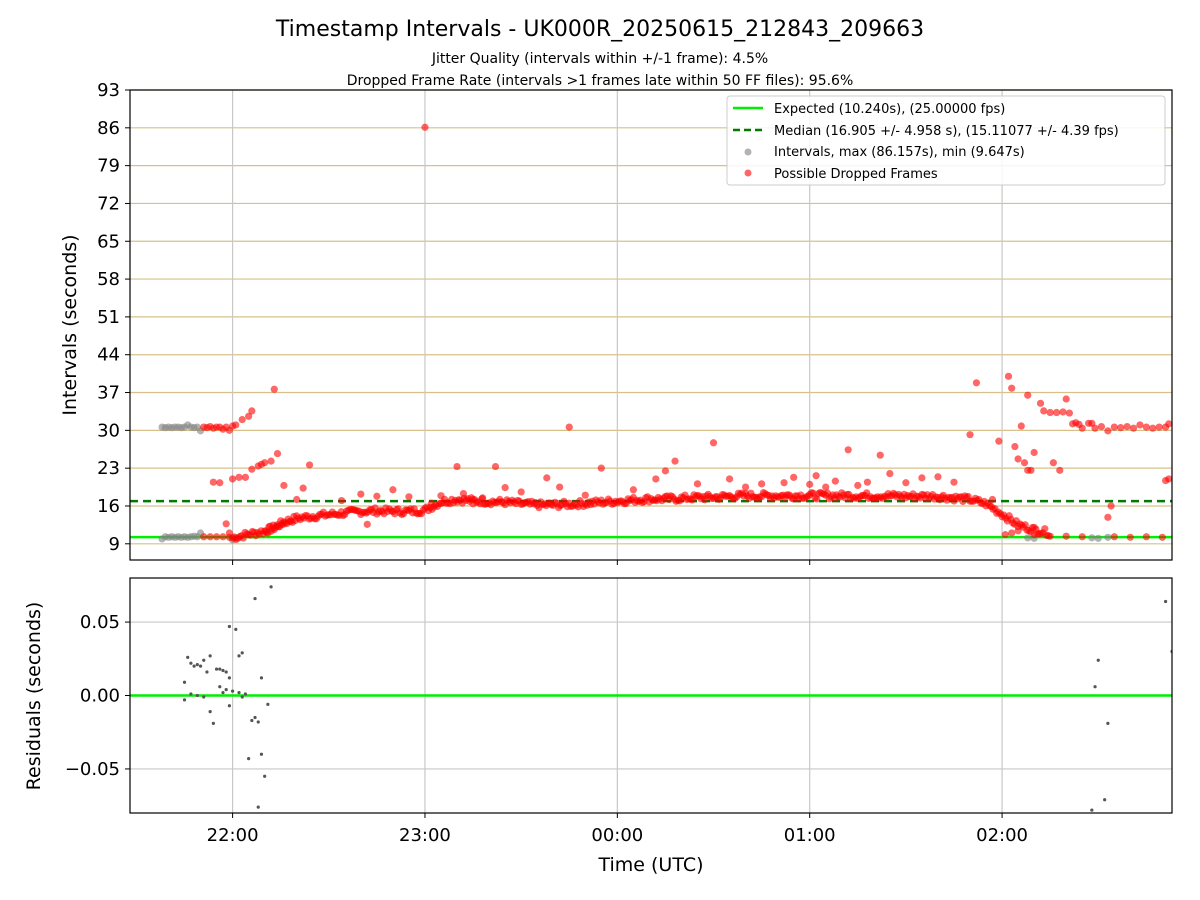 The width and height of the screenshot is (1200, 900). I want to click on y-tick-label: 44, so click(108, 355).